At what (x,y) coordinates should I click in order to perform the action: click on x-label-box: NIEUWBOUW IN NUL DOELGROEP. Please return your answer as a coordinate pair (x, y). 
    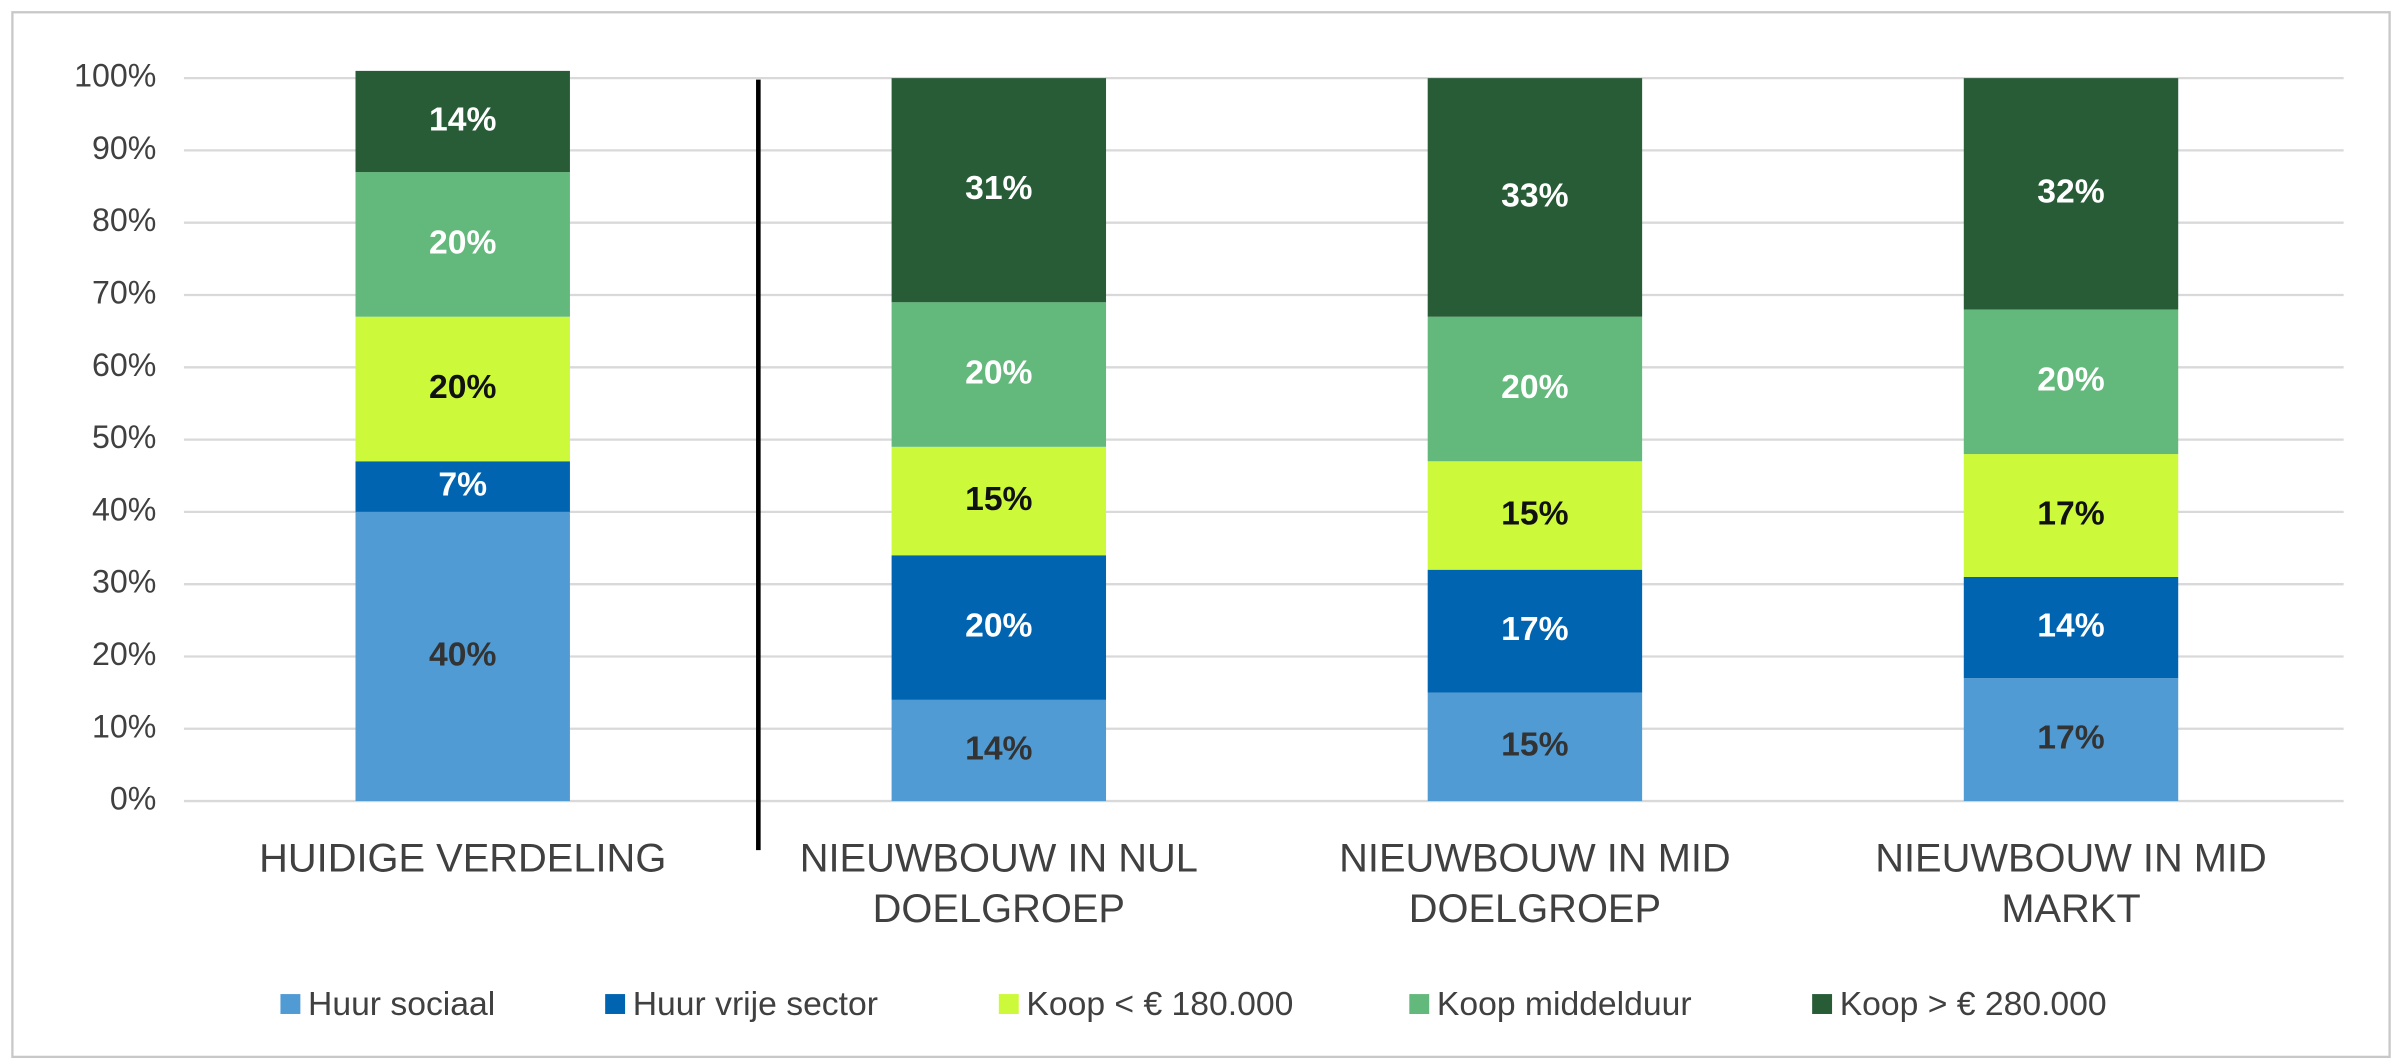
    Looking at the image, I should click on (998, 883).